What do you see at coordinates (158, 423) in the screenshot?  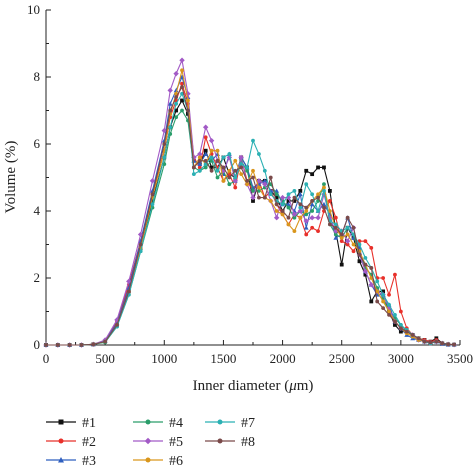 I see `legend-item: #4` at bounding box center [158, 423].